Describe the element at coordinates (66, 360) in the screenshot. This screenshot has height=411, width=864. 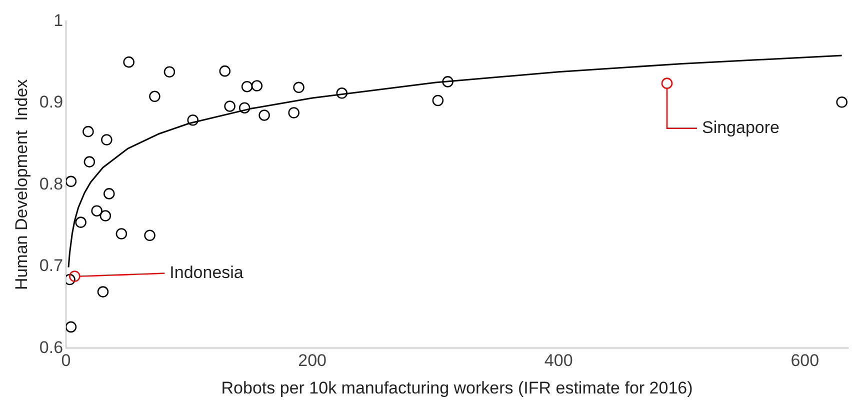
I see `x-tick-label: 0` at that location.